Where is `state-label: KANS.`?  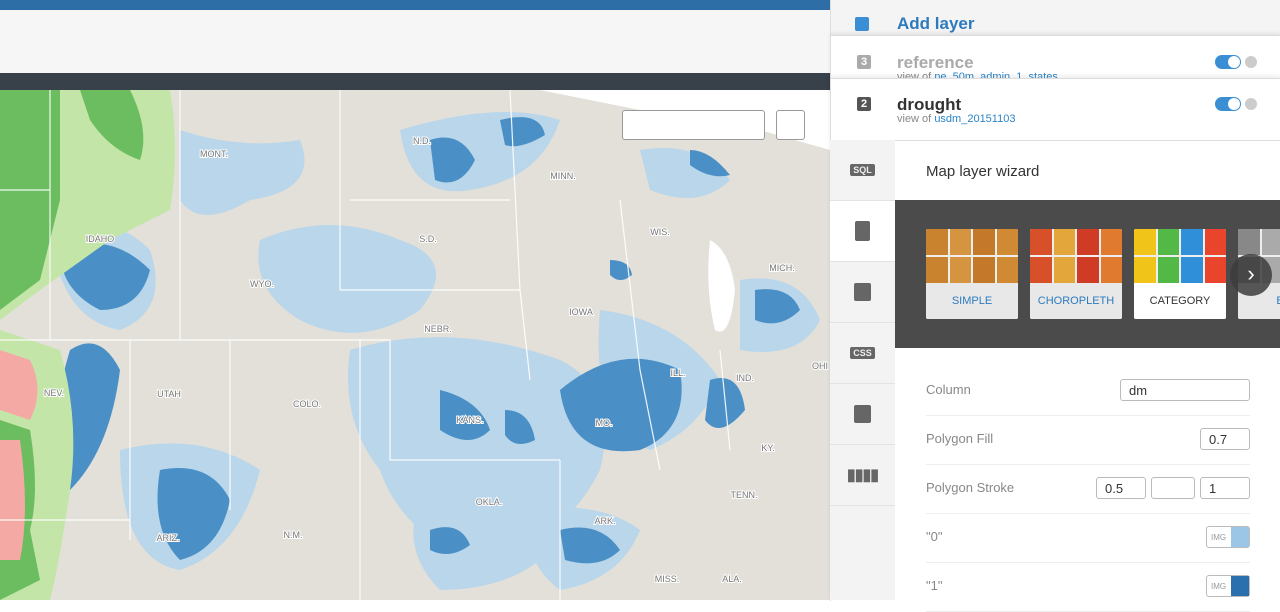 state-label: KANS. is located at coordinates (469, 420).